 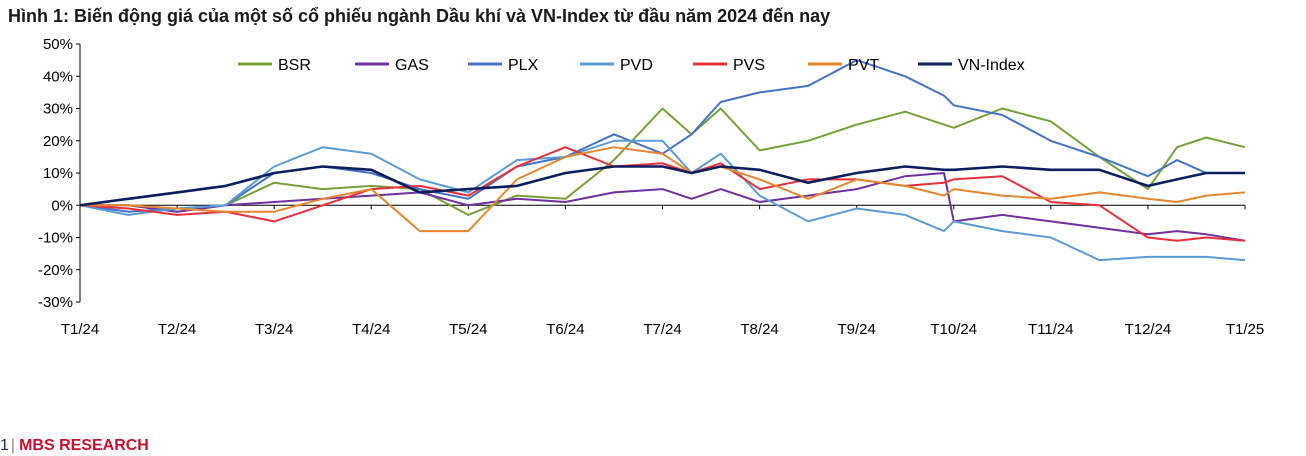 I want to click on x-tick-label: T3/24, so click(x=274, y=329).